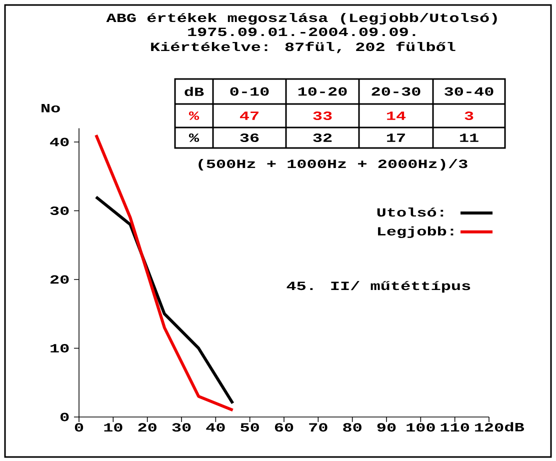  I want to click on legend-label: Legjobb:, so click(416, 232).